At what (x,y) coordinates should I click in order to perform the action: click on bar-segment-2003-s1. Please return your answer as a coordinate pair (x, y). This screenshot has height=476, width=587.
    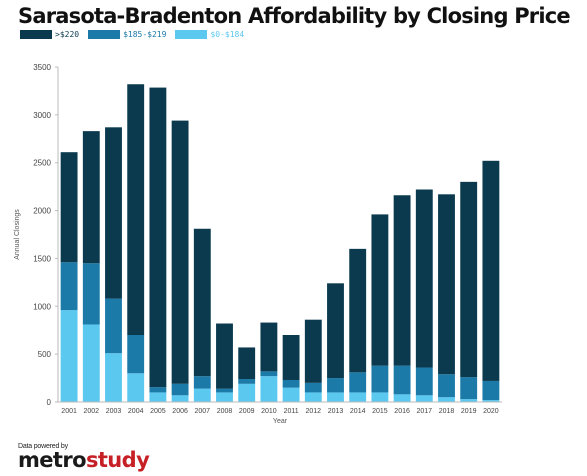
    Looking at the image, I should click on (113, 326).